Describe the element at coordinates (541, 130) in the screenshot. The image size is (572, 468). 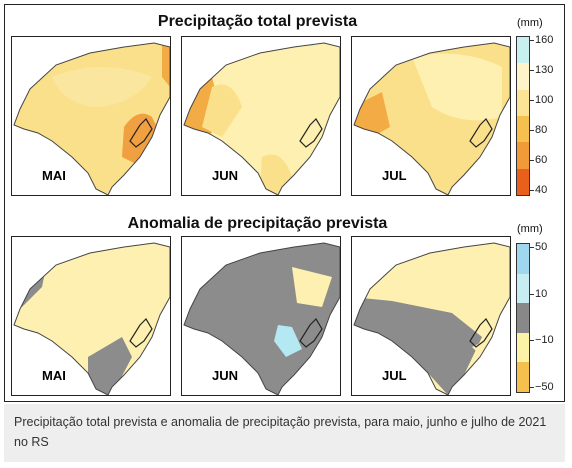
I see `legend-tick-label: 80` at that location.